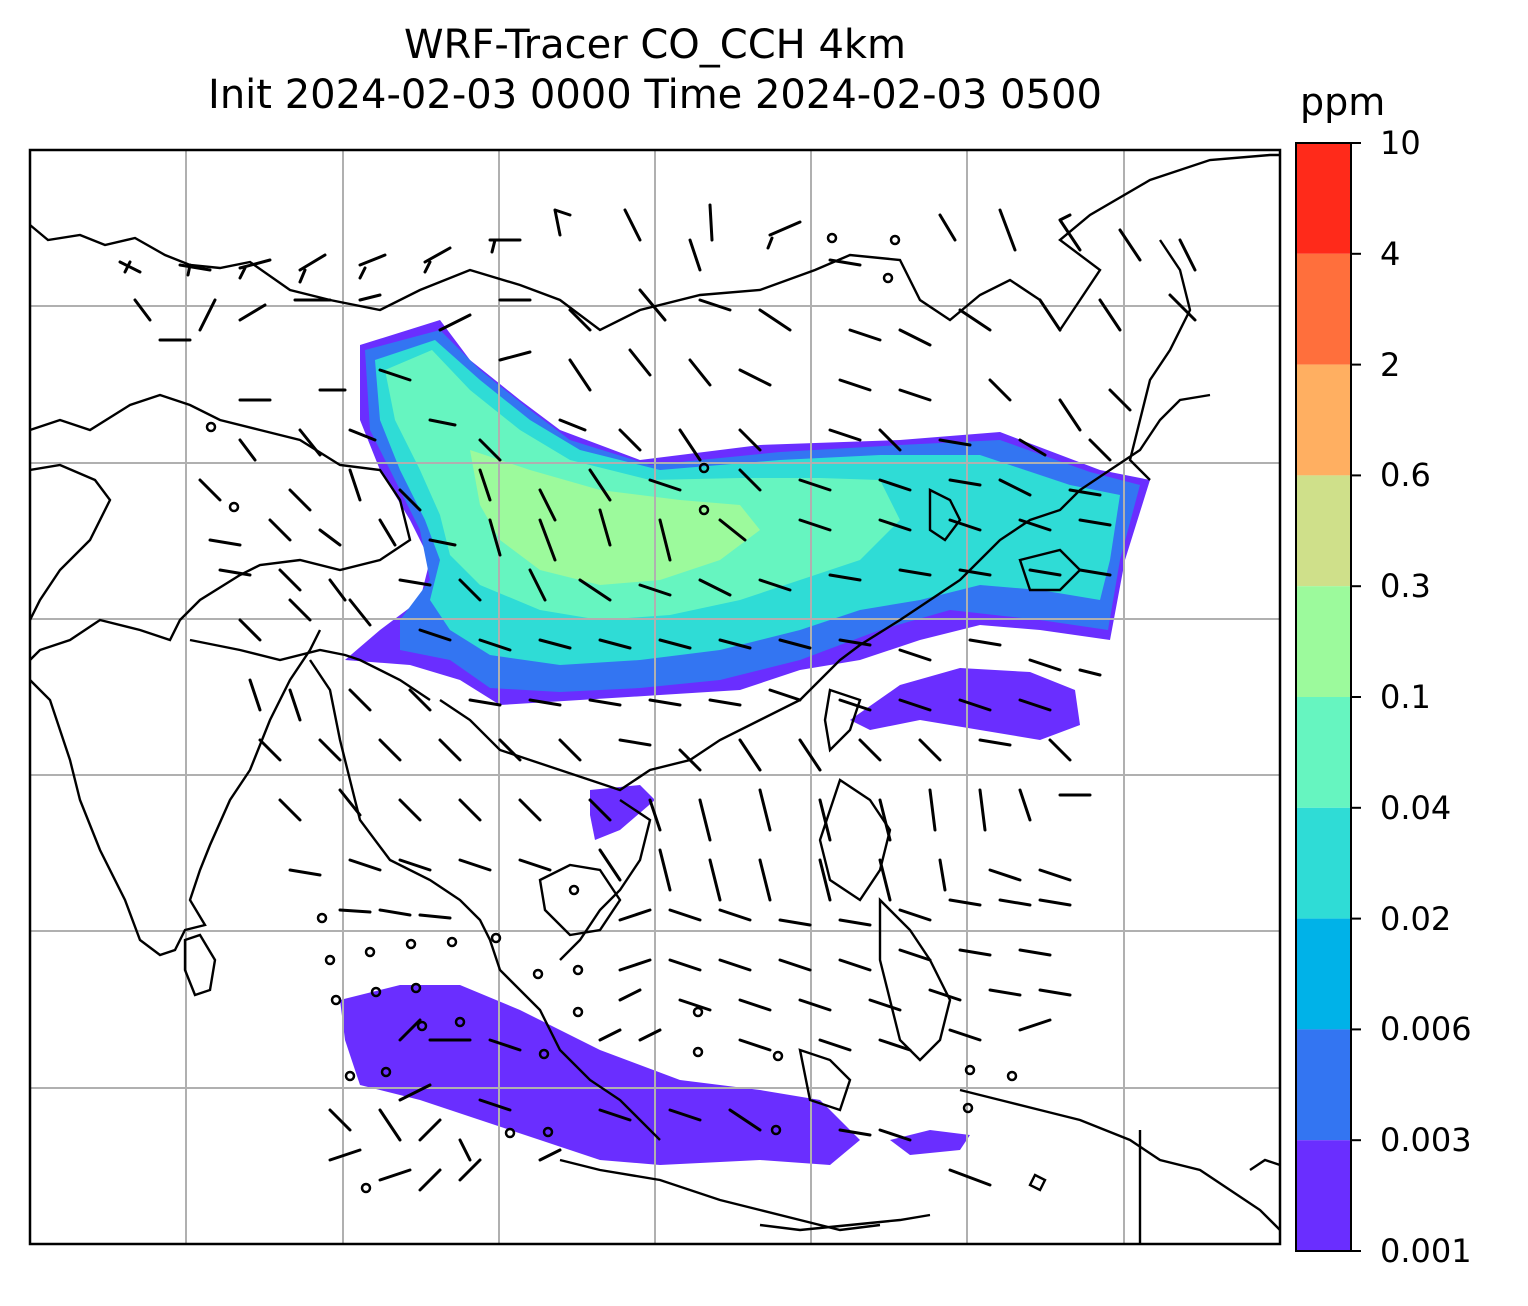  I want to click on colorbar-tick-label: 0.02, so click(1416, 919).